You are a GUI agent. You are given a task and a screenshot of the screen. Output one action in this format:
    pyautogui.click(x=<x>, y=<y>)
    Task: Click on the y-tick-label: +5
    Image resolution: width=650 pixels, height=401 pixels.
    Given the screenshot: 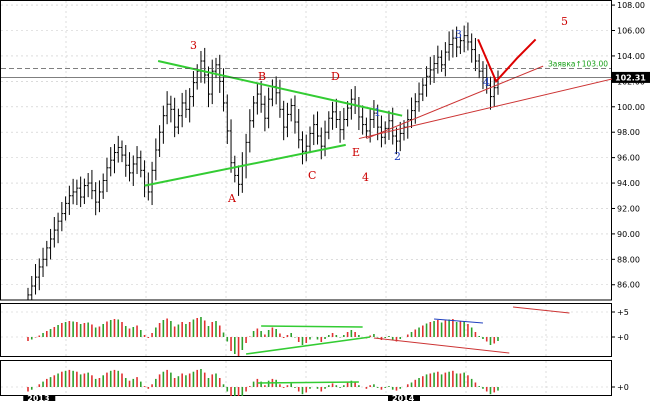 What is the action you would take?
    pyautogui.click(x=623, y=312)
    